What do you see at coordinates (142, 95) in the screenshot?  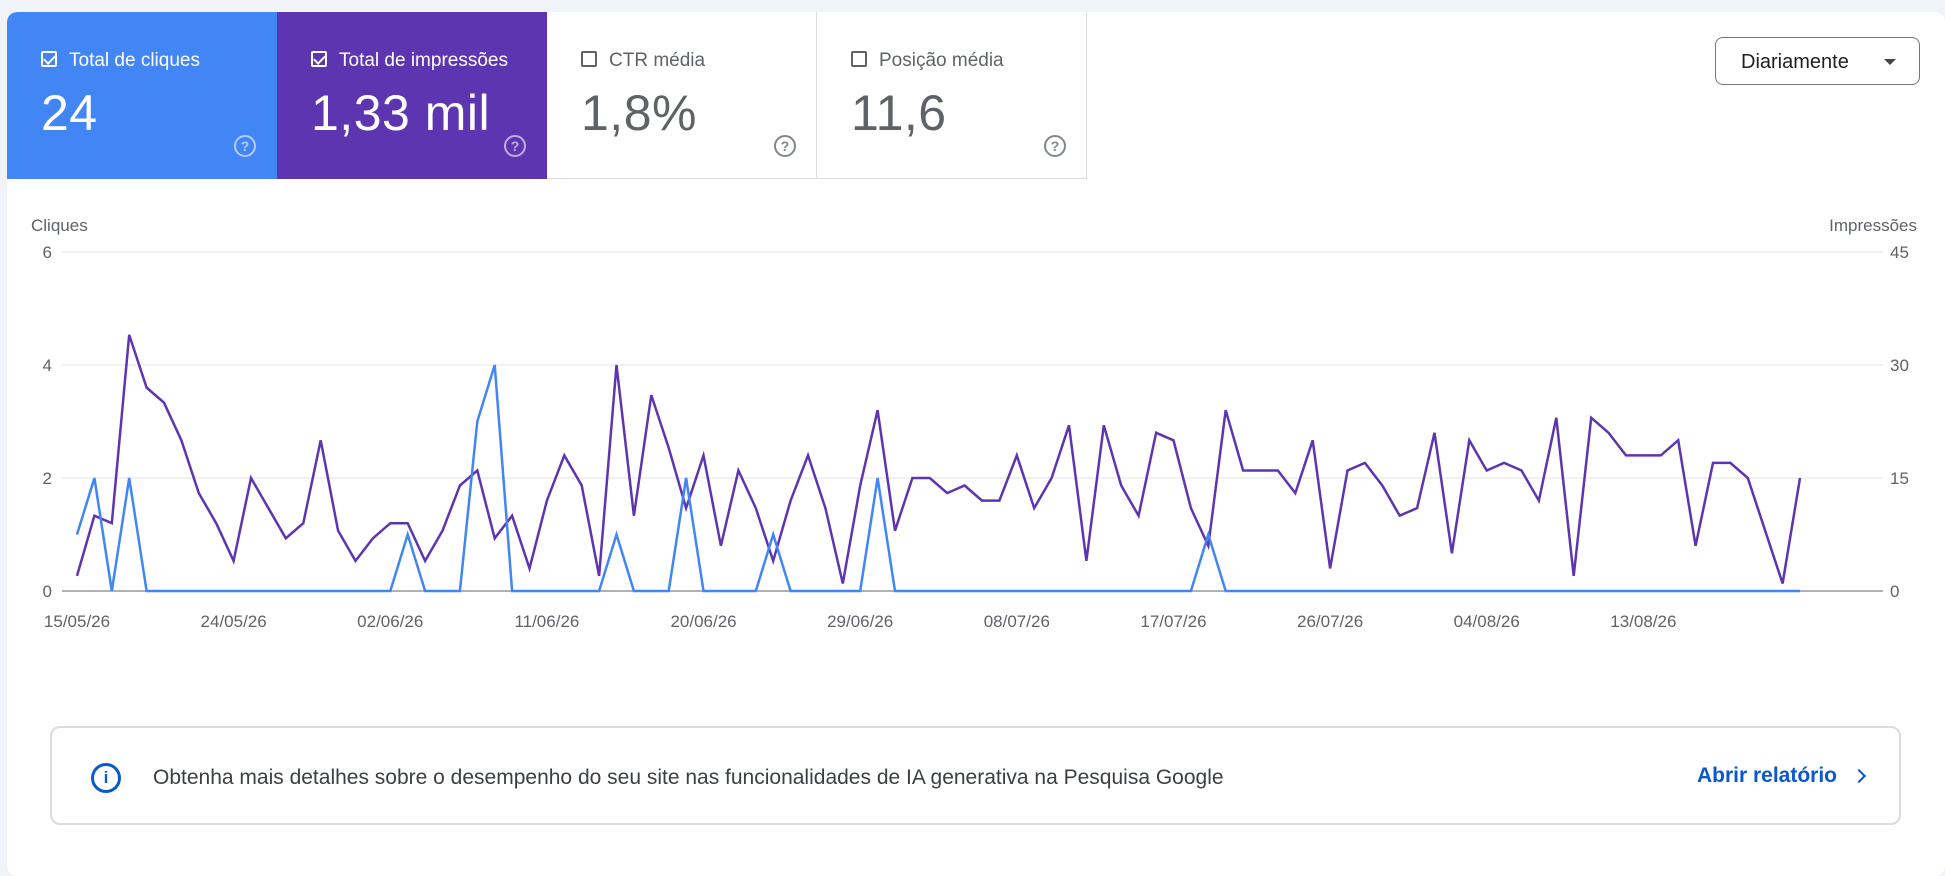 I see `metric-card-clicks: Total de cliques 24 ?` at bounding box center [142, 95].